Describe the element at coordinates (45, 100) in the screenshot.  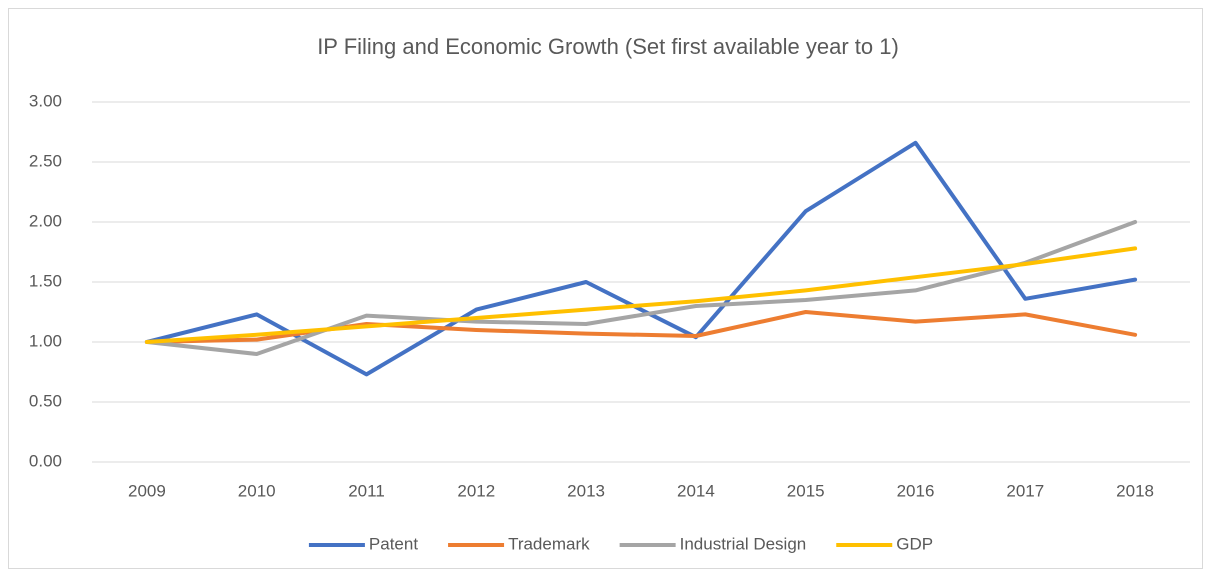
I see `y-tick-label: 3.00` at that location.